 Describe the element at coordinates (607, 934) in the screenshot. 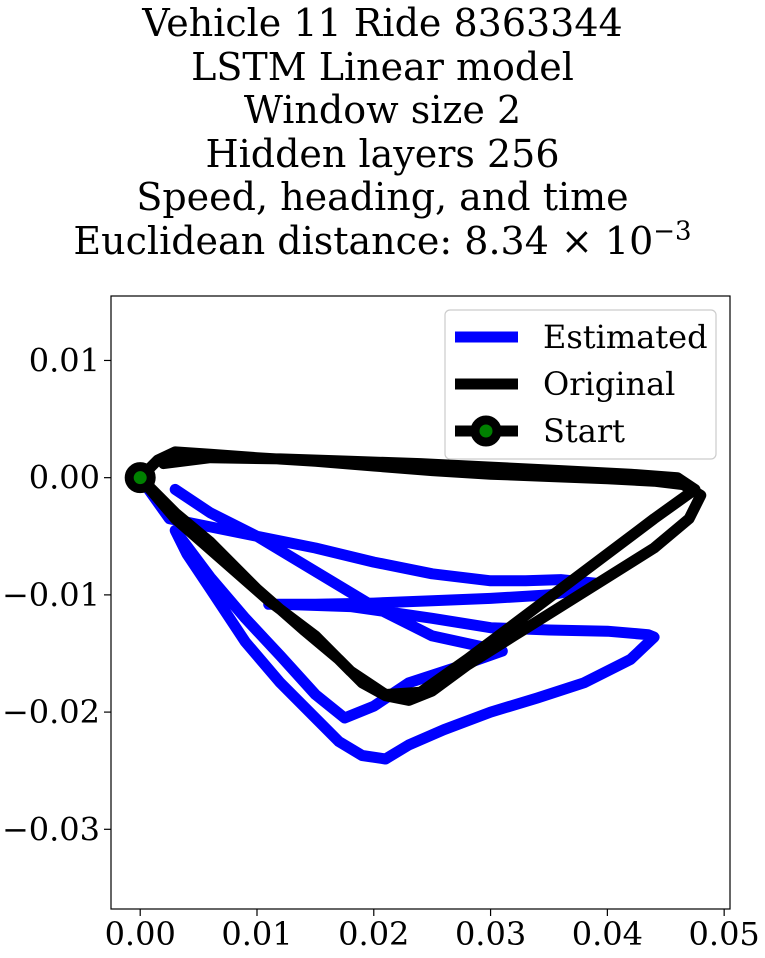

I see `x-tick-label: 0.04` at that location.